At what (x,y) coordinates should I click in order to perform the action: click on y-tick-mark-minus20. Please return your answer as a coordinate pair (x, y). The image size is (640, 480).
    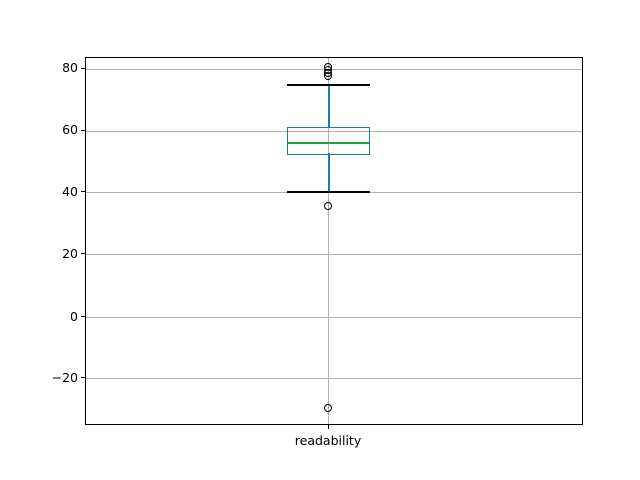
    Looking at the image, I should click on (83, 378).